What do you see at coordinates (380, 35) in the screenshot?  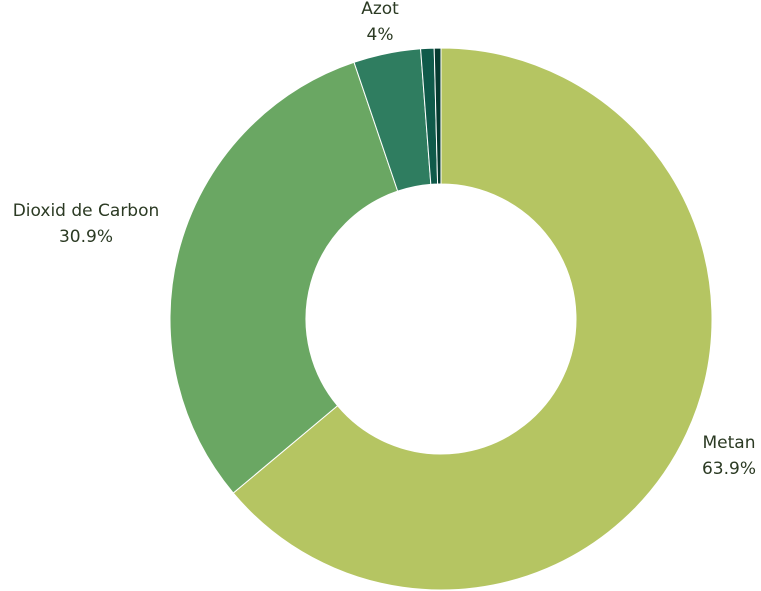 I see `label-azot-value: 4%` at bounding box center [380, 35].